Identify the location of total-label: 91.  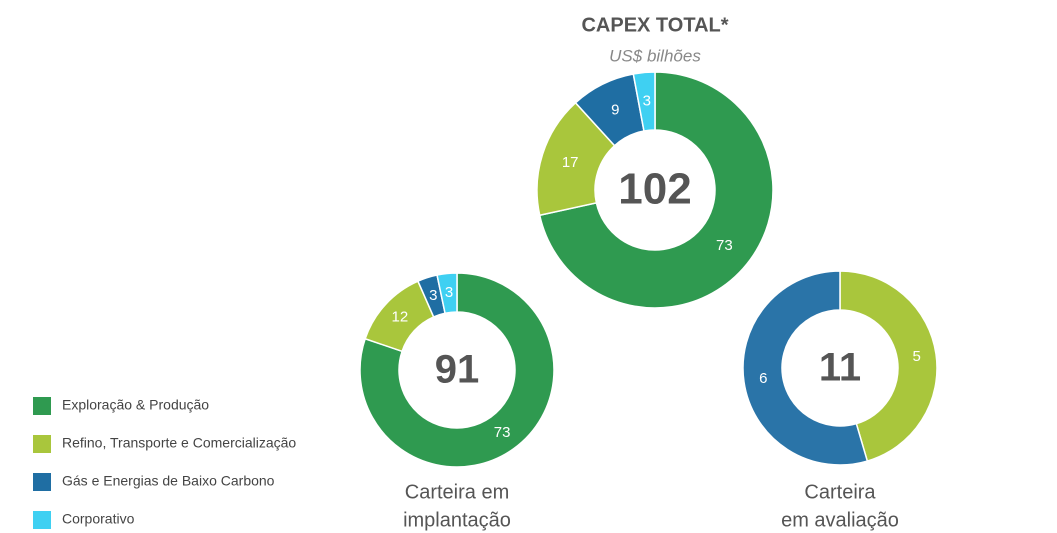
(457, 370).